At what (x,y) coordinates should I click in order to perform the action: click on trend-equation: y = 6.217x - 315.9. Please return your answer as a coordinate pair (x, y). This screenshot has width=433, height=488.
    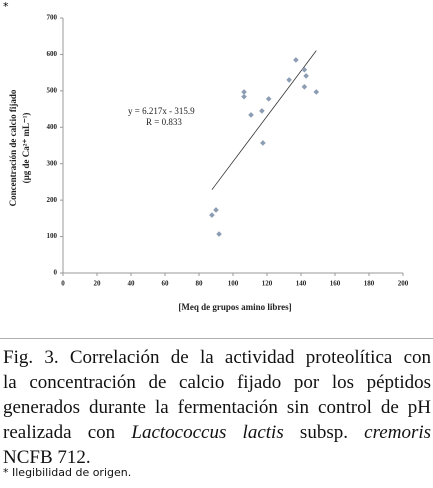
    Looking at the image, I should click on (161, 111).